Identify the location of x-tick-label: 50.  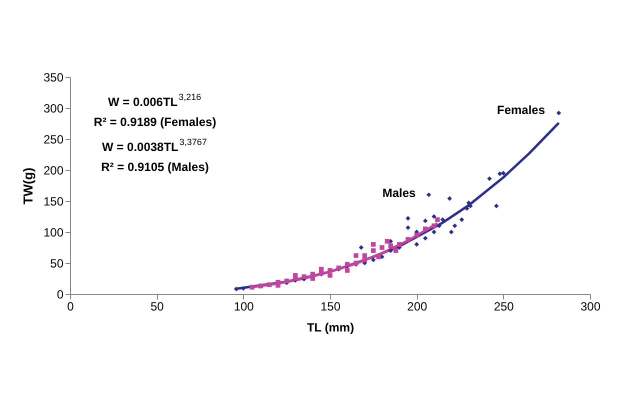
(157, 307).